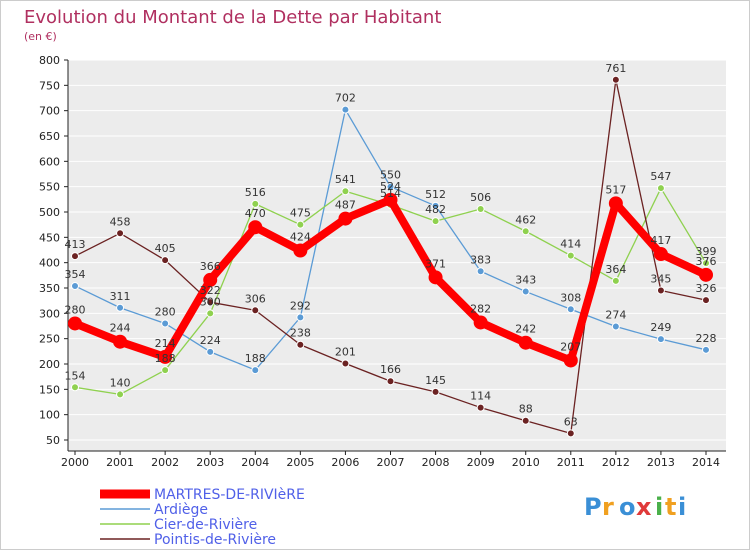 The width and height of the screenshot is (750, 550). I want to click on data-label-0: 280, so click(75, 309).